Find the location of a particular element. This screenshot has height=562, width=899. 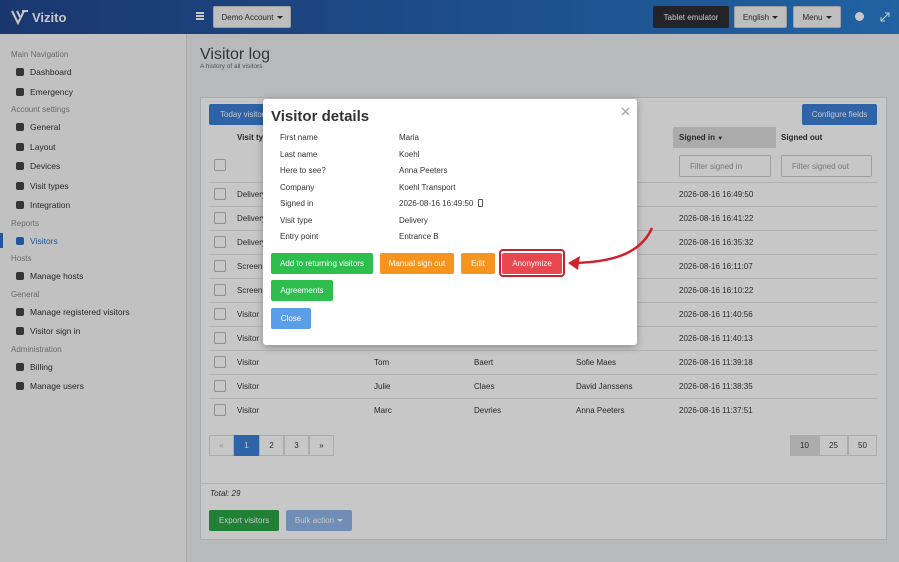

header-signed-out: Signed out is located at coordinates (802, 137).